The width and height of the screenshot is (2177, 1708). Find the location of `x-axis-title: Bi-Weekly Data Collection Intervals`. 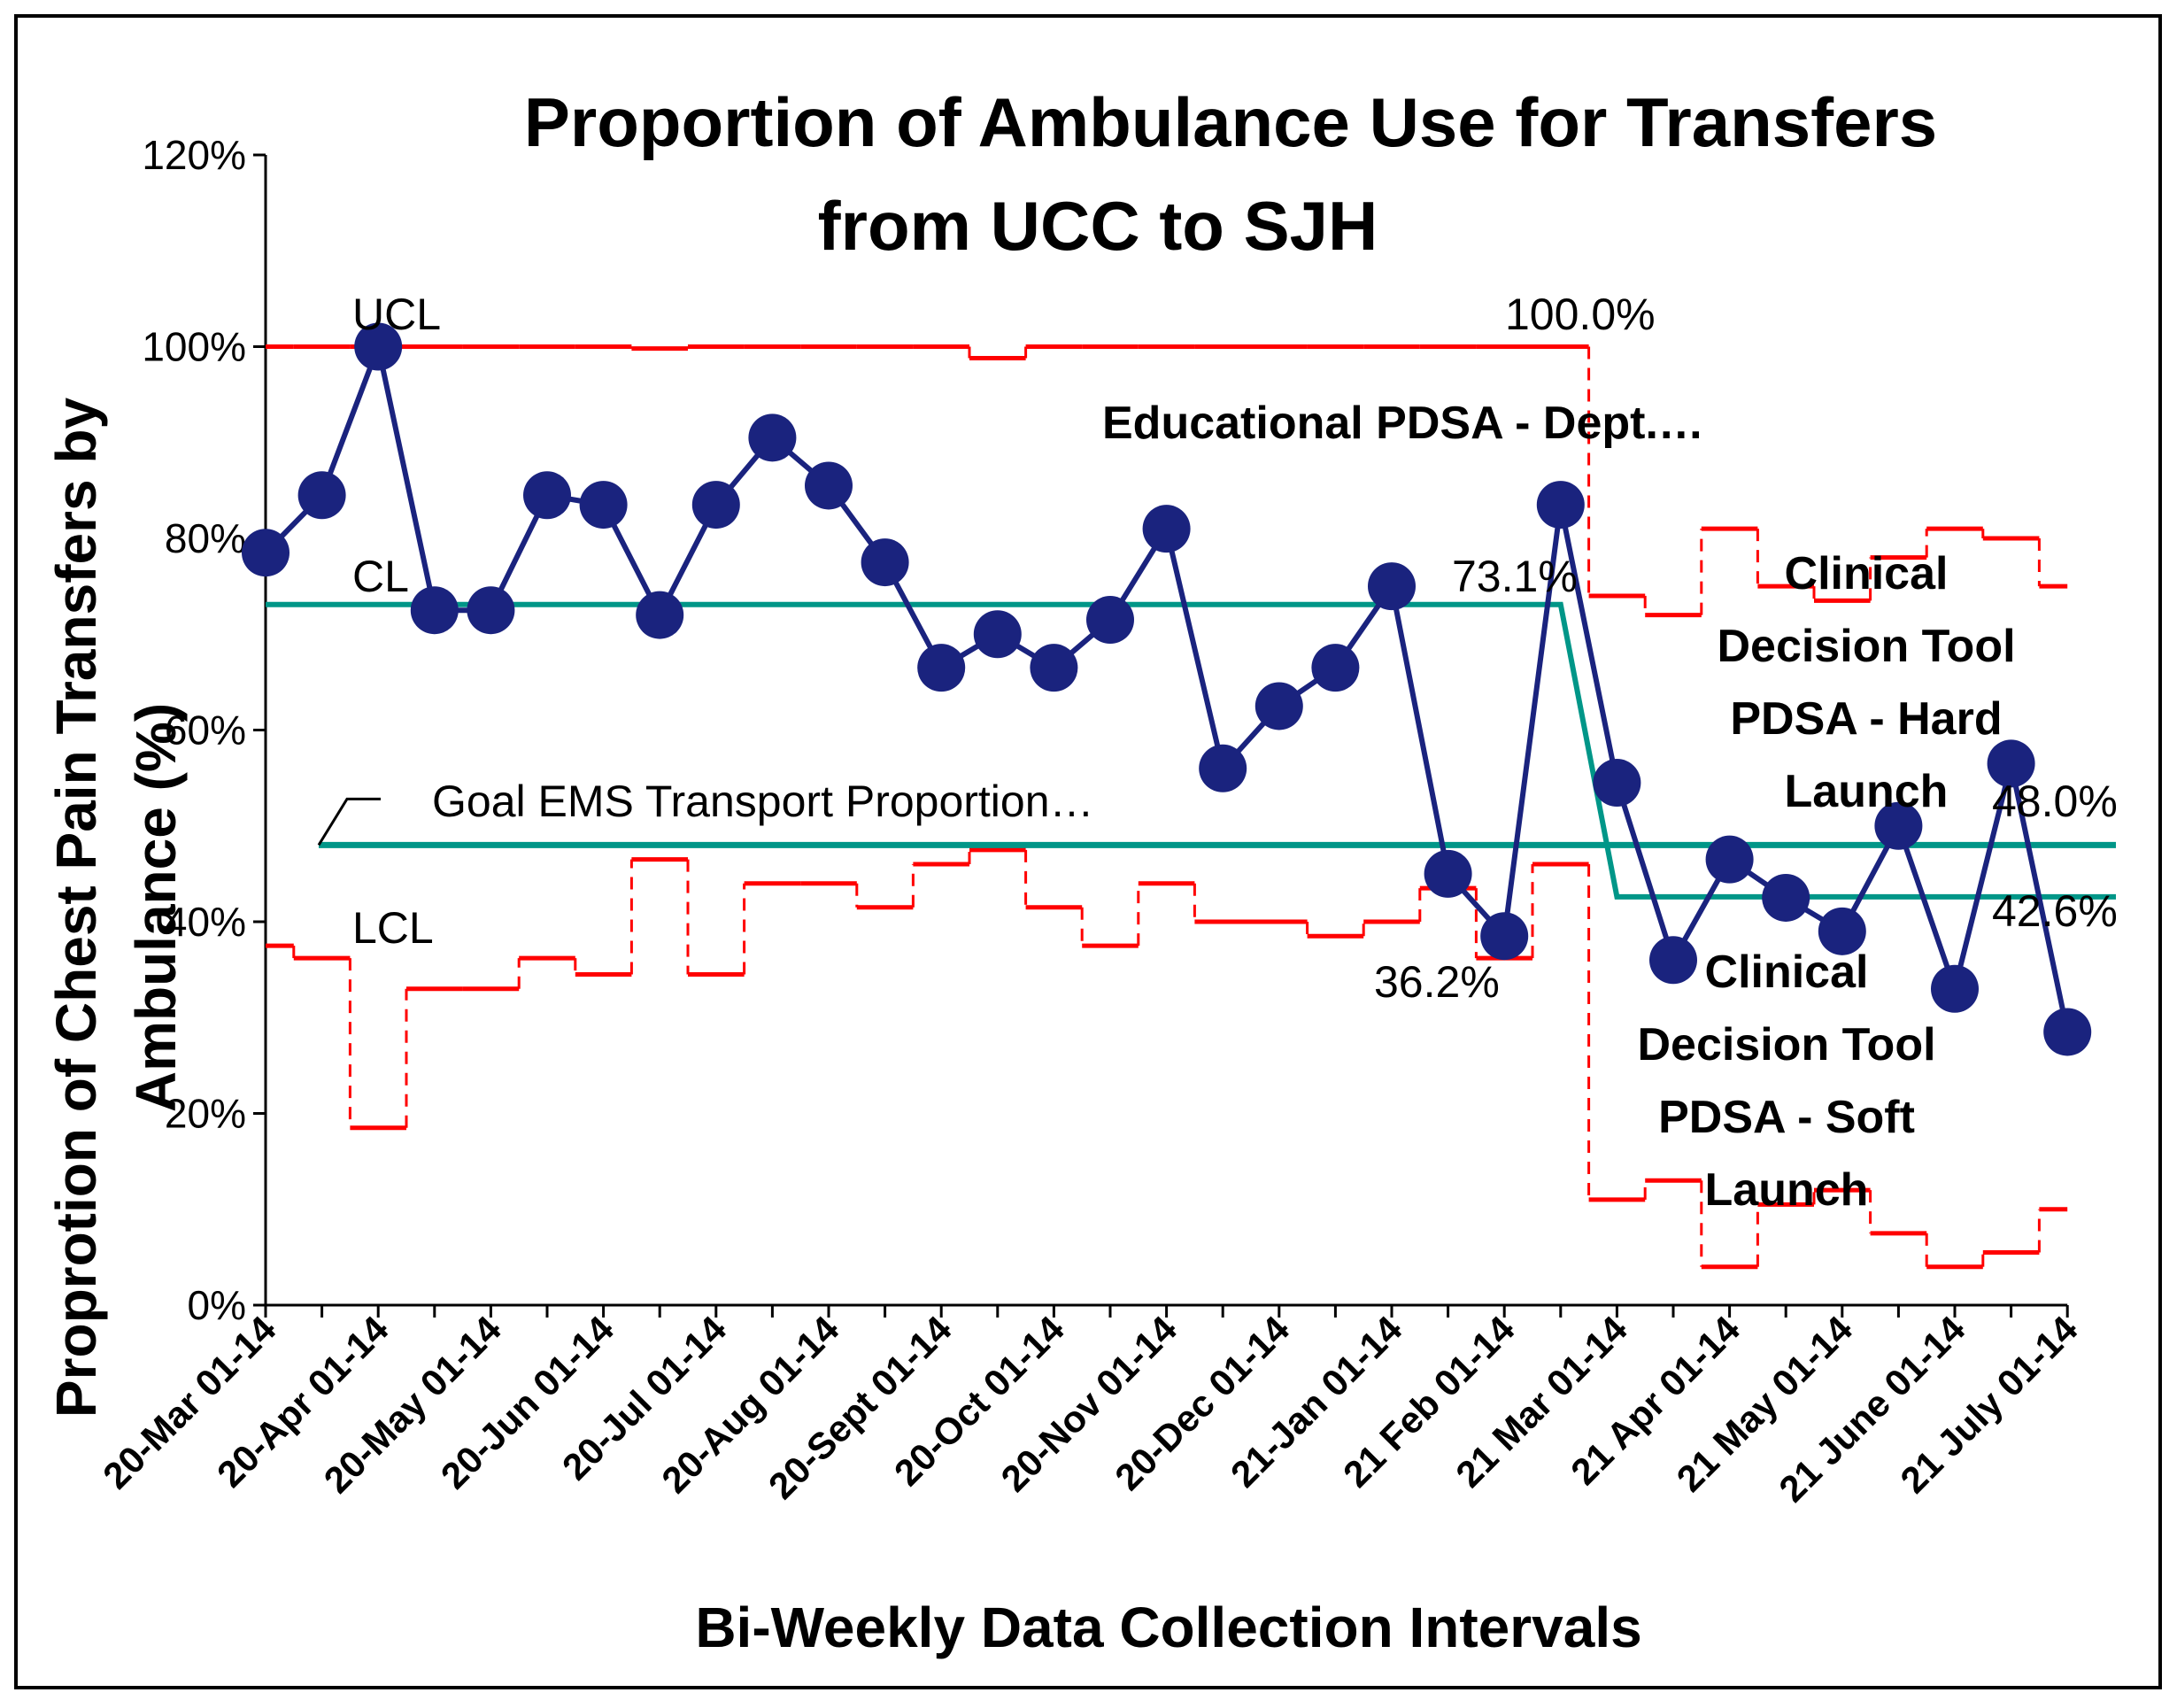

x-axis-title: Bi-Weekly Data Collection Intervals is located at coordinates (1168, 1628).